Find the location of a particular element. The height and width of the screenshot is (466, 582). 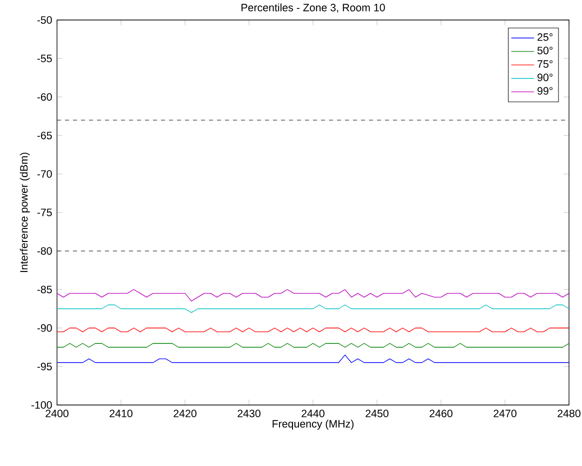

legend-label: 25° is located at coordinates (545, 37).